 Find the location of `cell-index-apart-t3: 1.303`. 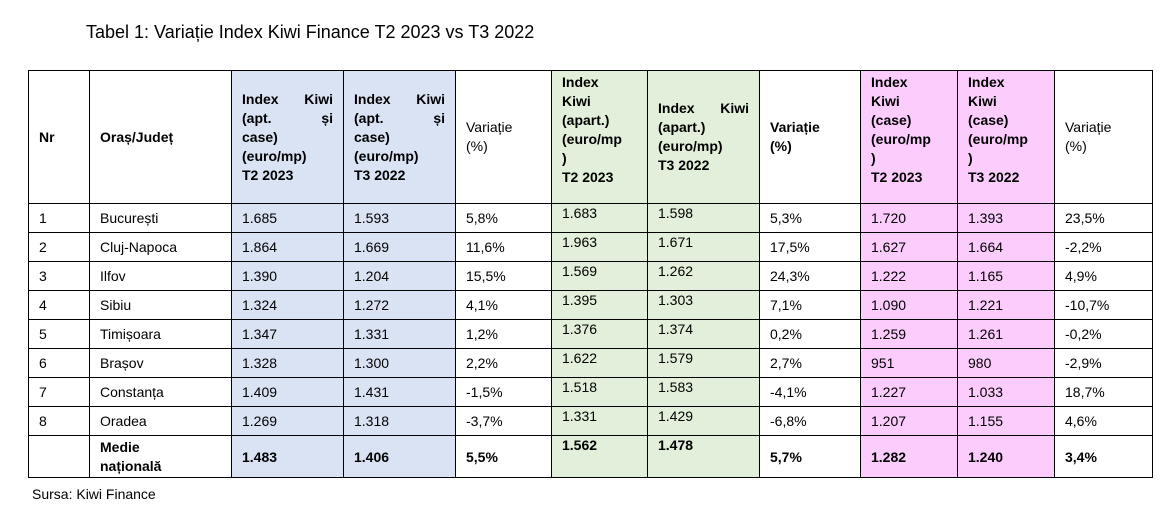

cell-index-apart-t3: 1.303 is located at coordinates (703, 305).